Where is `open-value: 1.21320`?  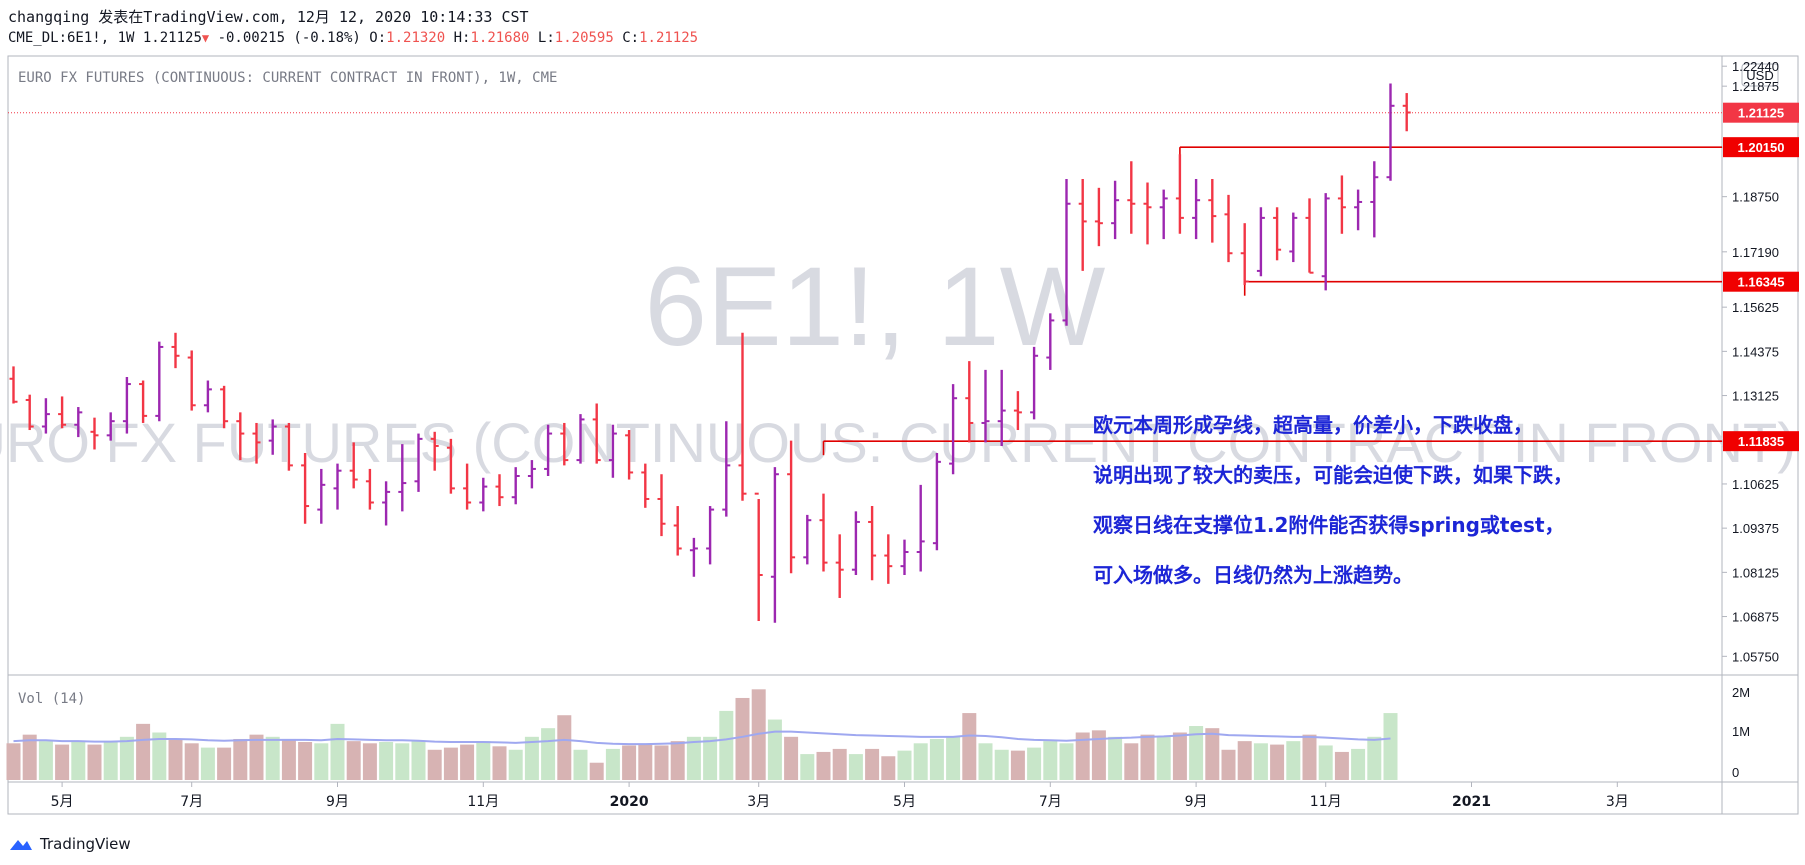
open-value: 1.21320 is located at coordinates (416, 38).